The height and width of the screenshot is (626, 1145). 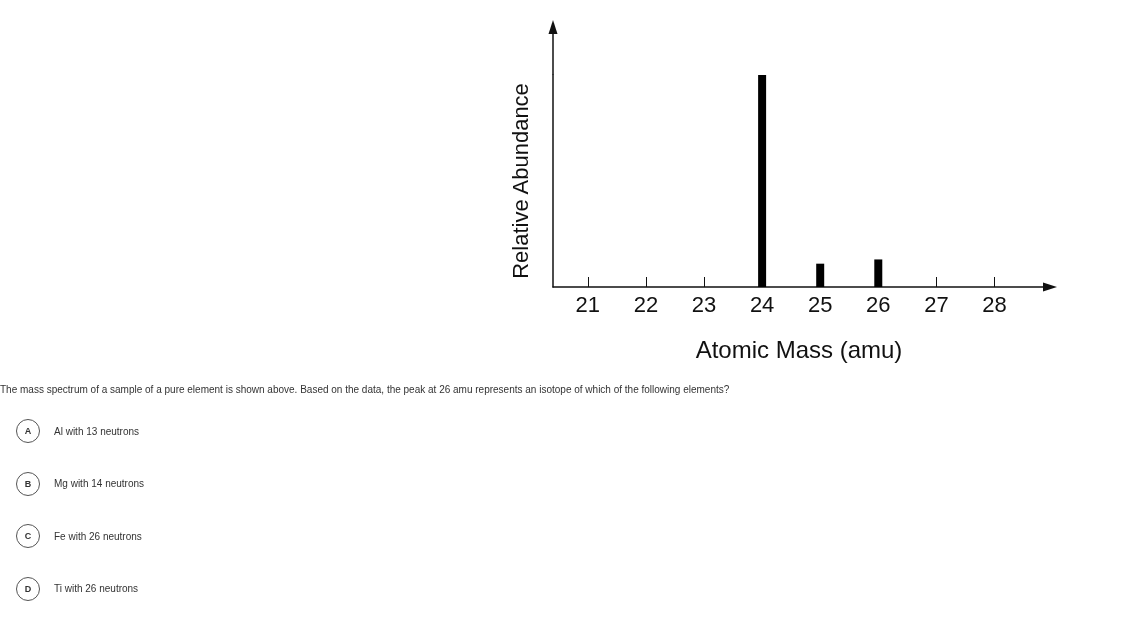 What do you see at coordinates (799, 349) in the screenshot?
I see `x-axis-title: Atomic Mass (amu)` at bounding box center [799, 349].